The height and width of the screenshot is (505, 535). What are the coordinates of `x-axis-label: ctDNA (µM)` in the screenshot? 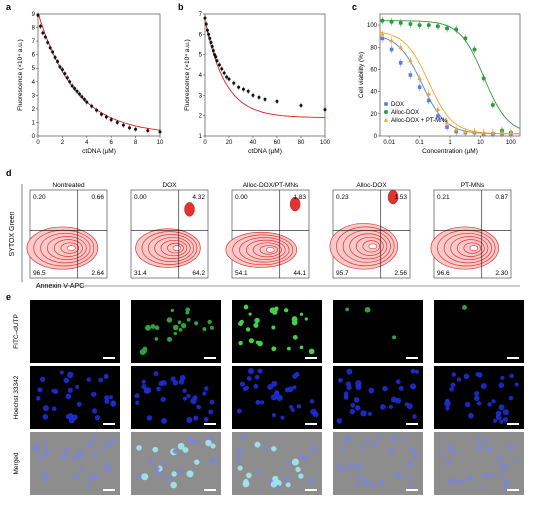 It's located at (99, 151).